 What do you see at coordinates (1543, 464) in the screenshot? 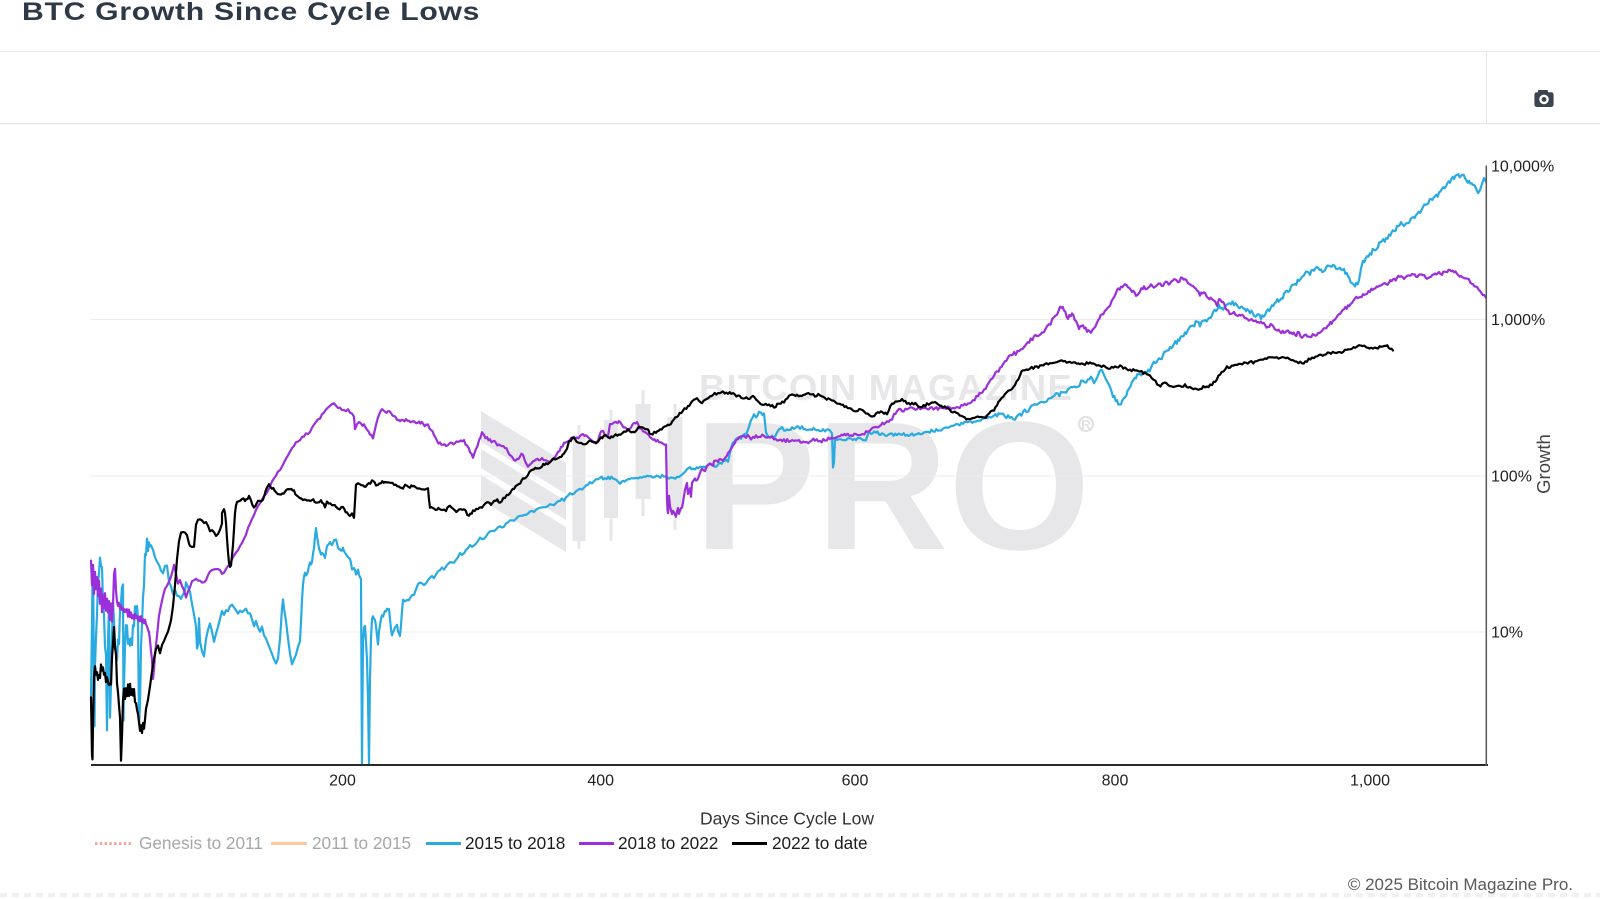
I see `svg-text: Growth` at bounding box center [1543, 464].